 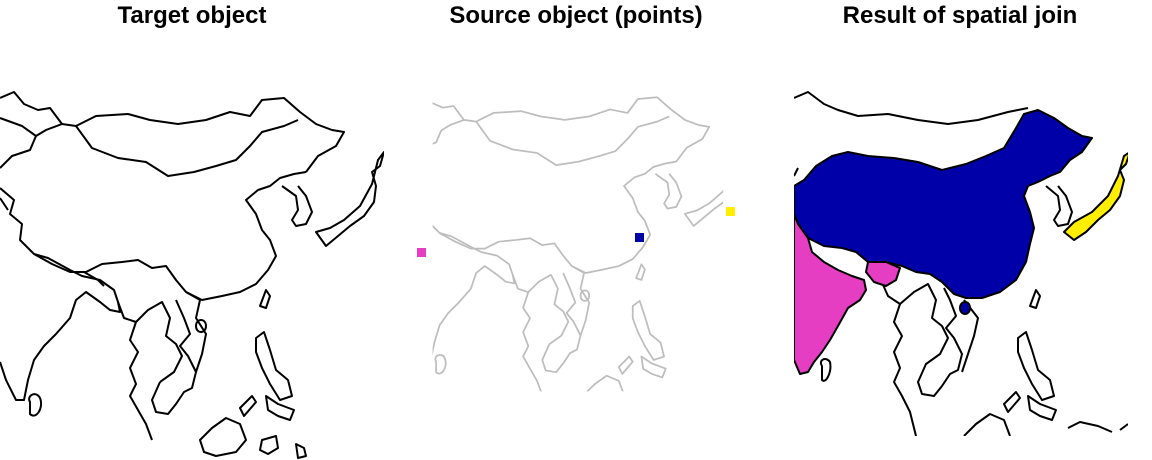 What do you see at coordinates (898, 356) in the screenshot?
I see `result-myanmar` at bounding box center [898, 356].